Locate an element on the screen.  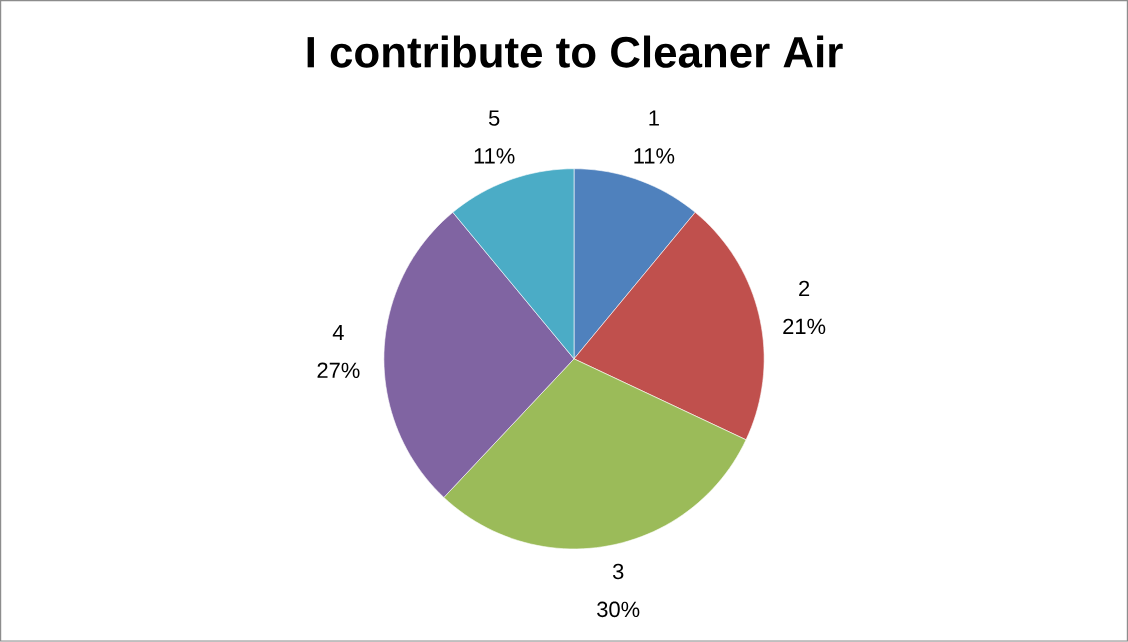
data-label: 30% is located at coordinates (618, 609).